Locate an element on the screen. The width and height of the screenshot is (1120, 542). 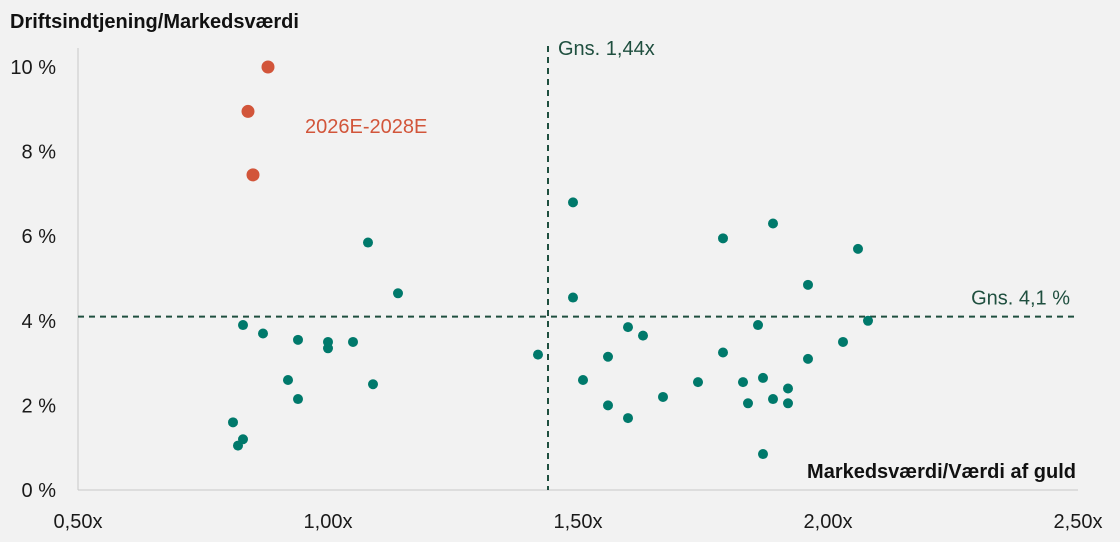
vertical-reference-label: Gns. 1,44x is located at coordinates (606, 49).